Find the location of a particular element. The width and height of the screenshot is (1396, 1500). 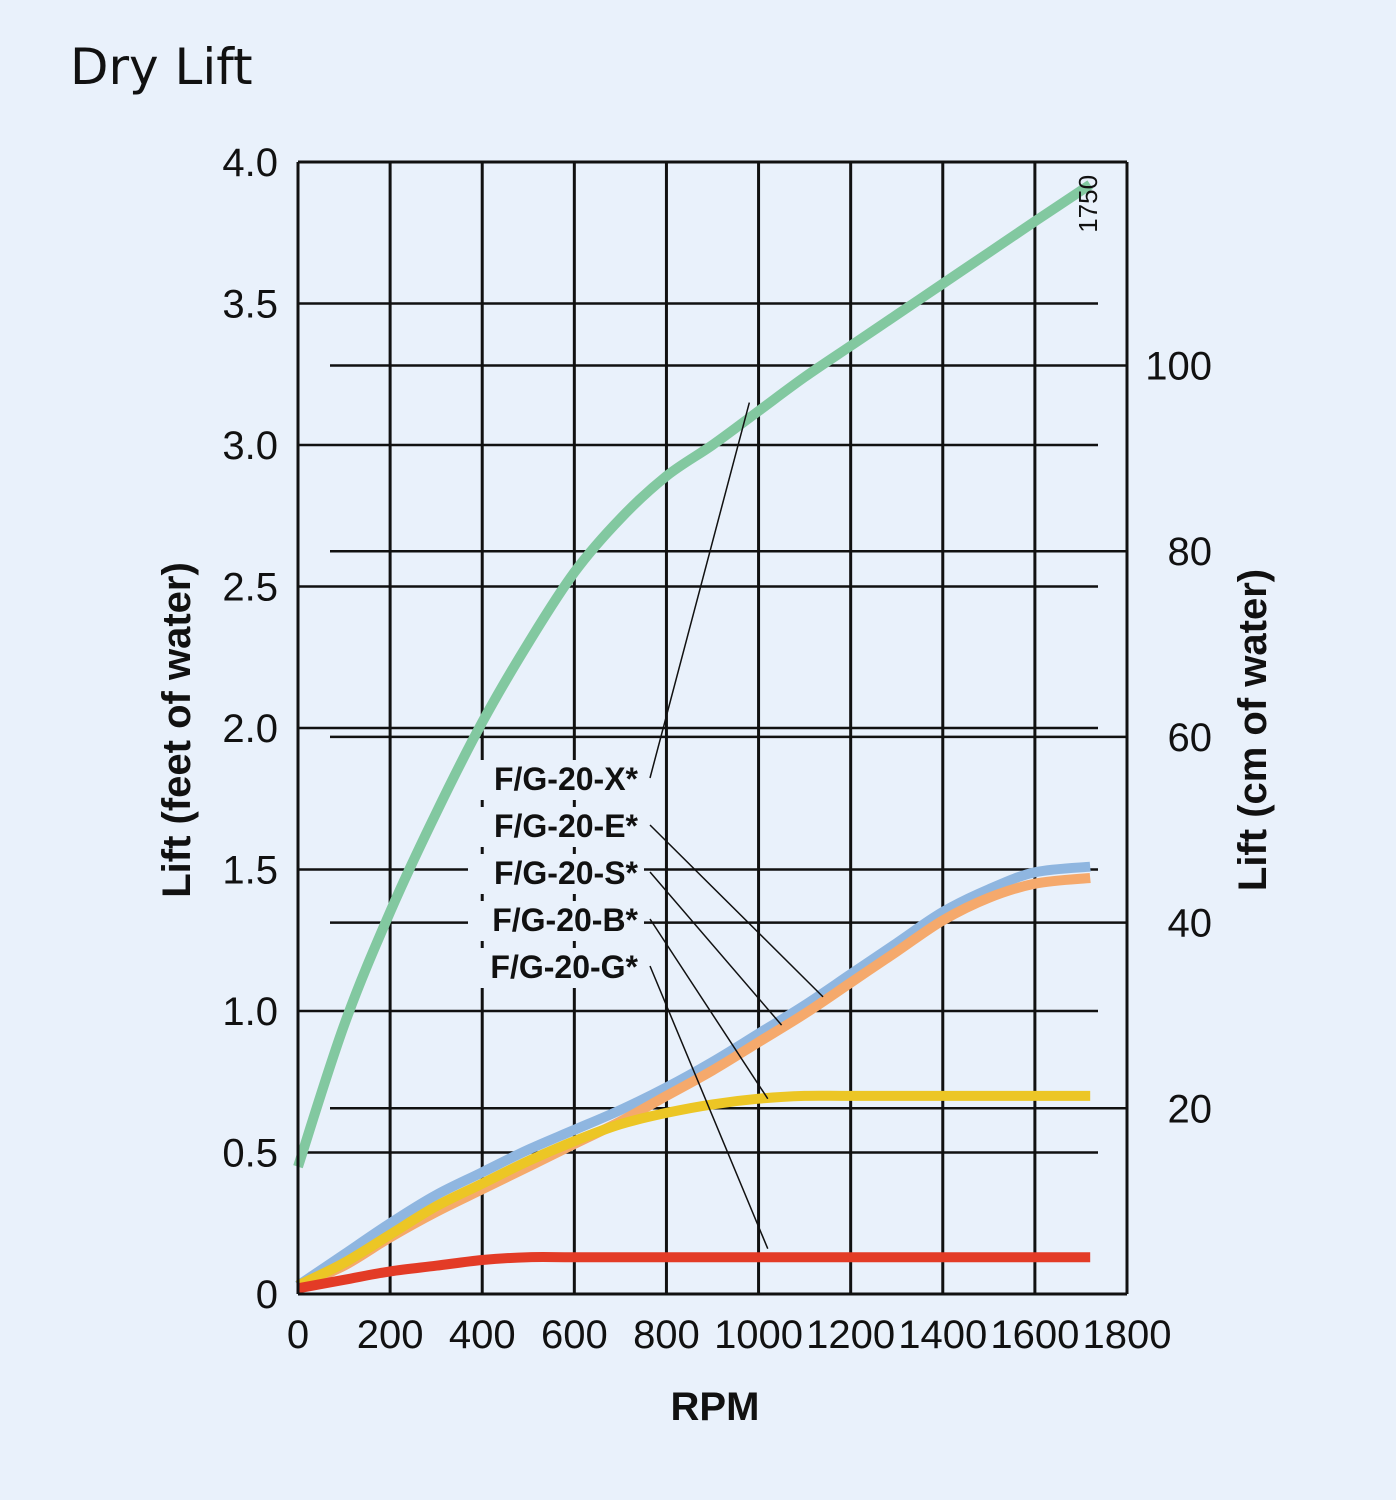

series-label-f-g-20-x: F/G-20-X* is located at coordinates (566, 779).